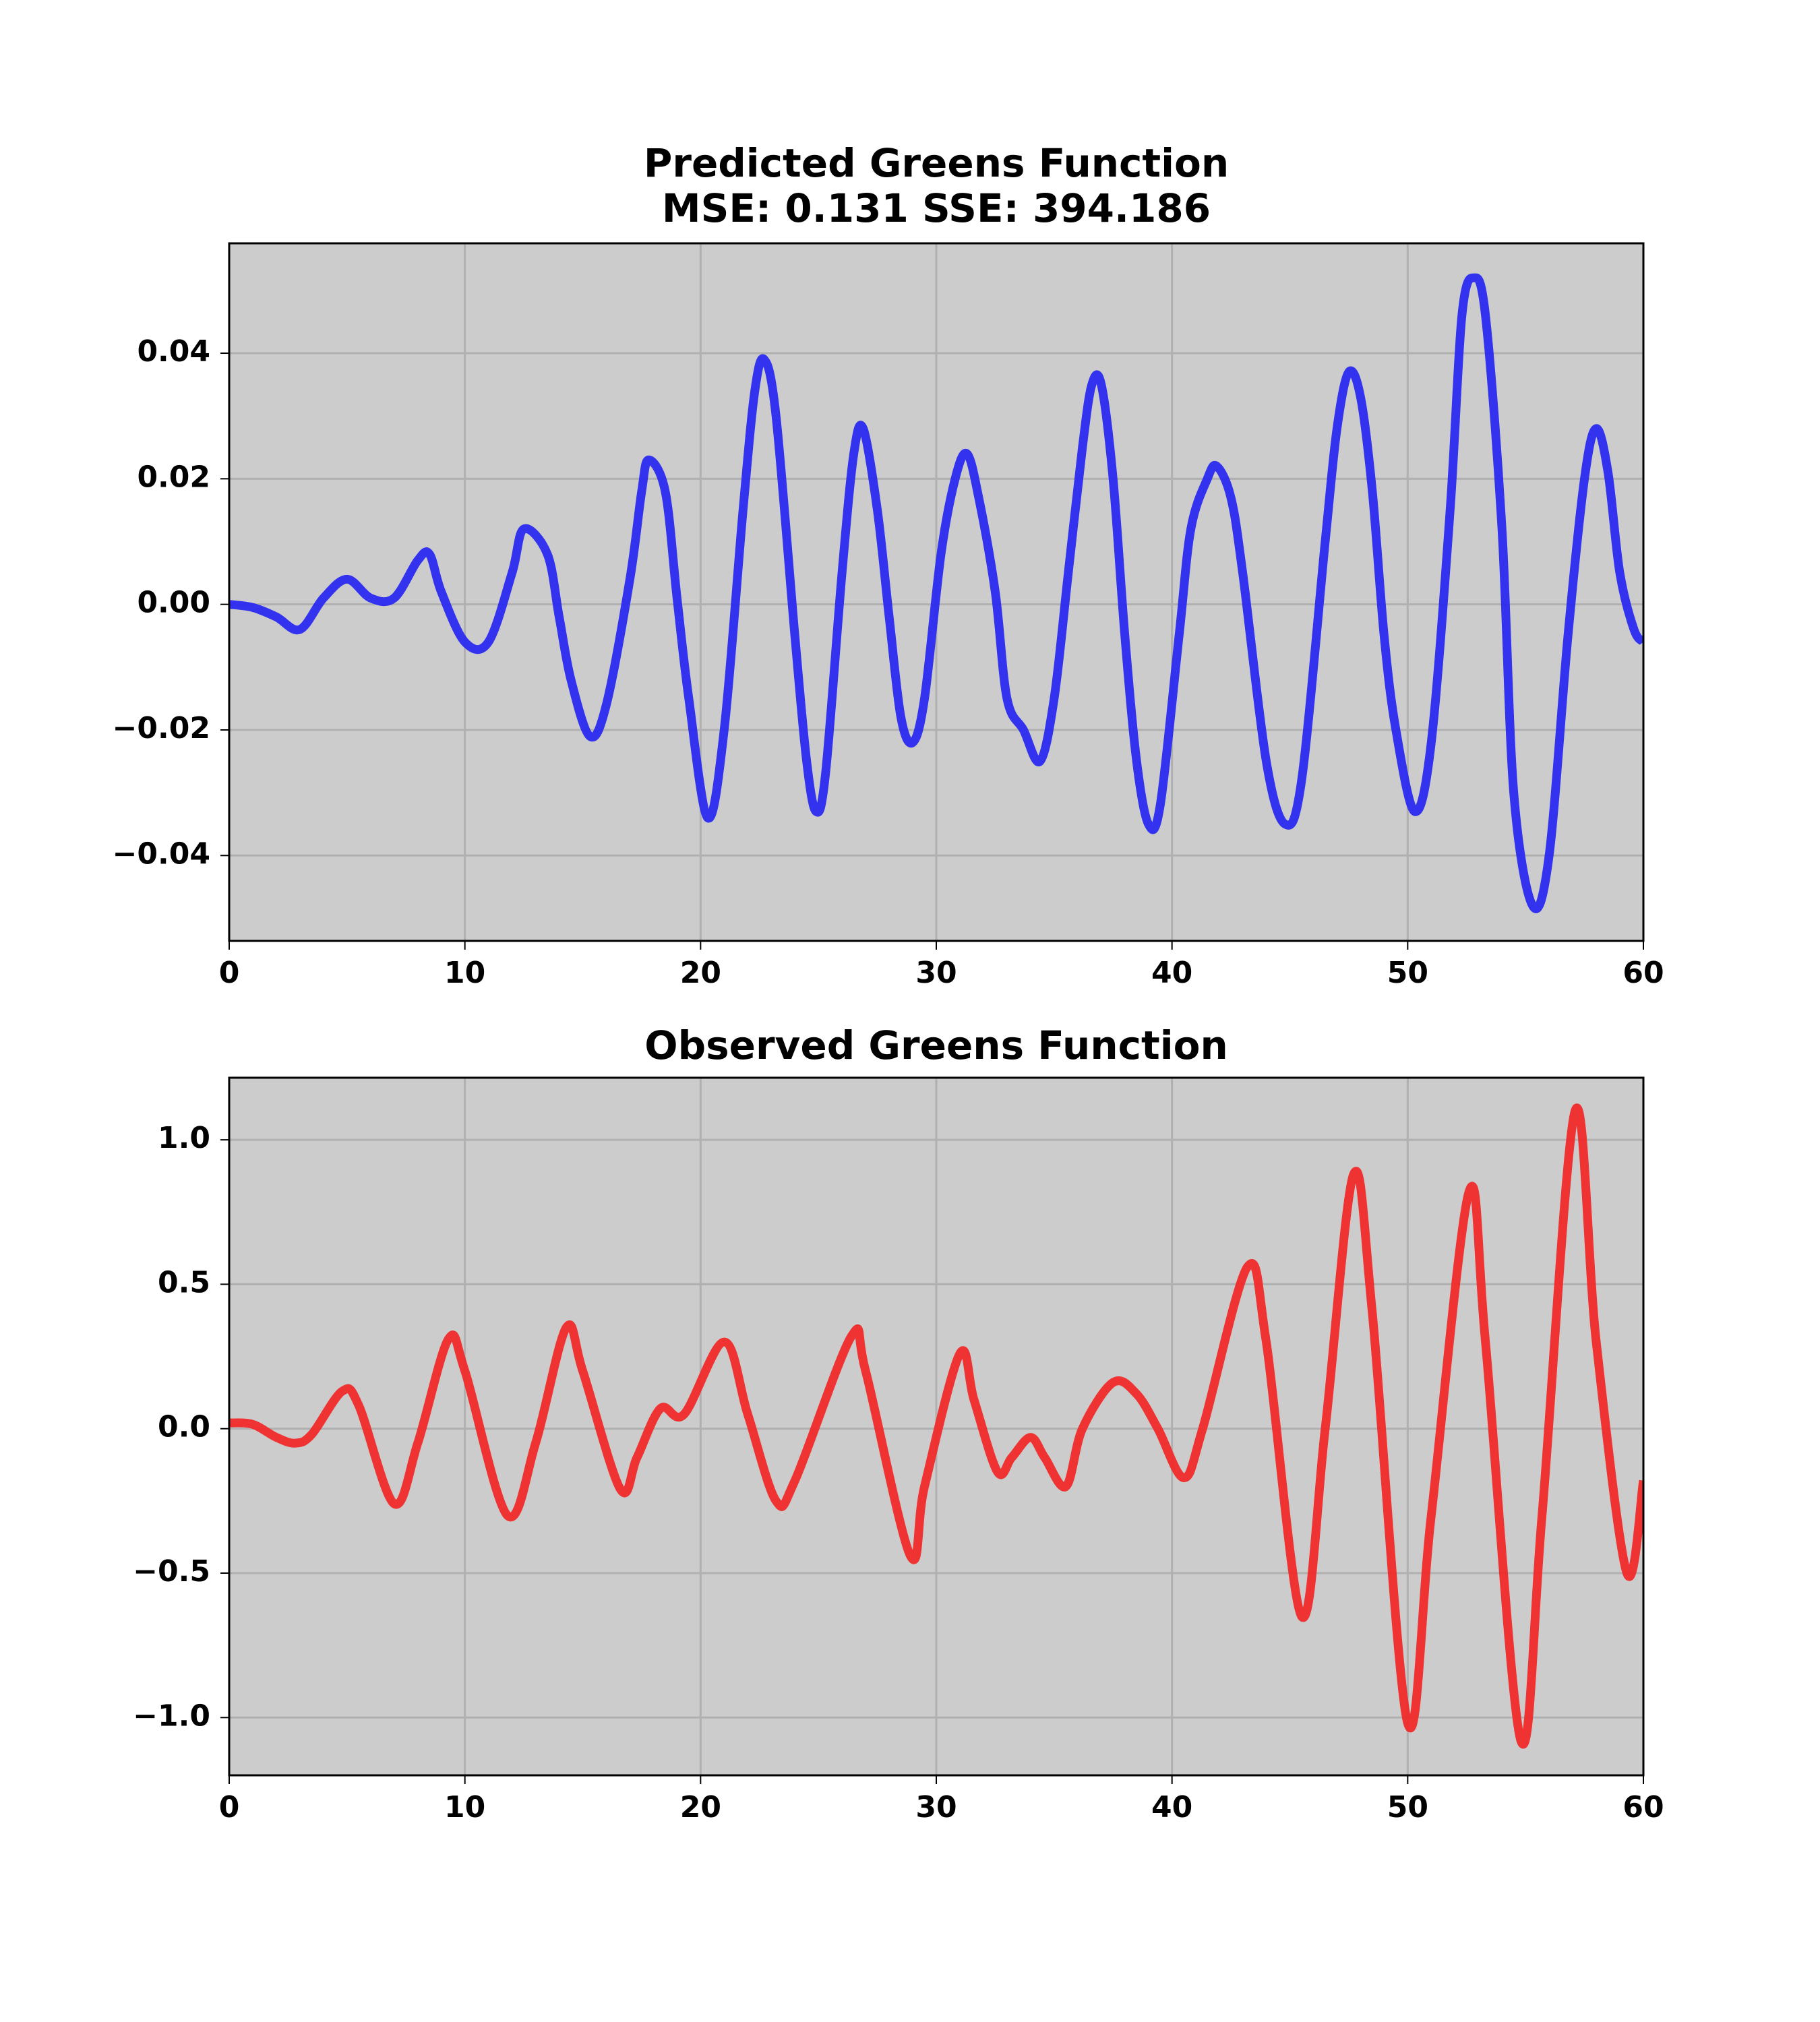 The image size is (1820, 2022). I want to click on y-tick-label: −1.0, so click(171, 1715).